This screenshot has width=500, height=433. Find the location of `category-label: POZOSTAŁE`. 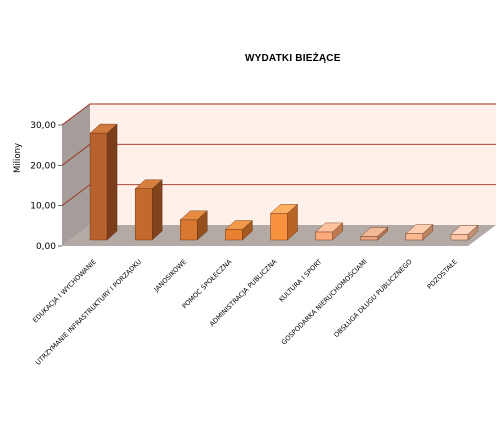

category-label: POZOSTAŁE is located at coordinates (442, 274).